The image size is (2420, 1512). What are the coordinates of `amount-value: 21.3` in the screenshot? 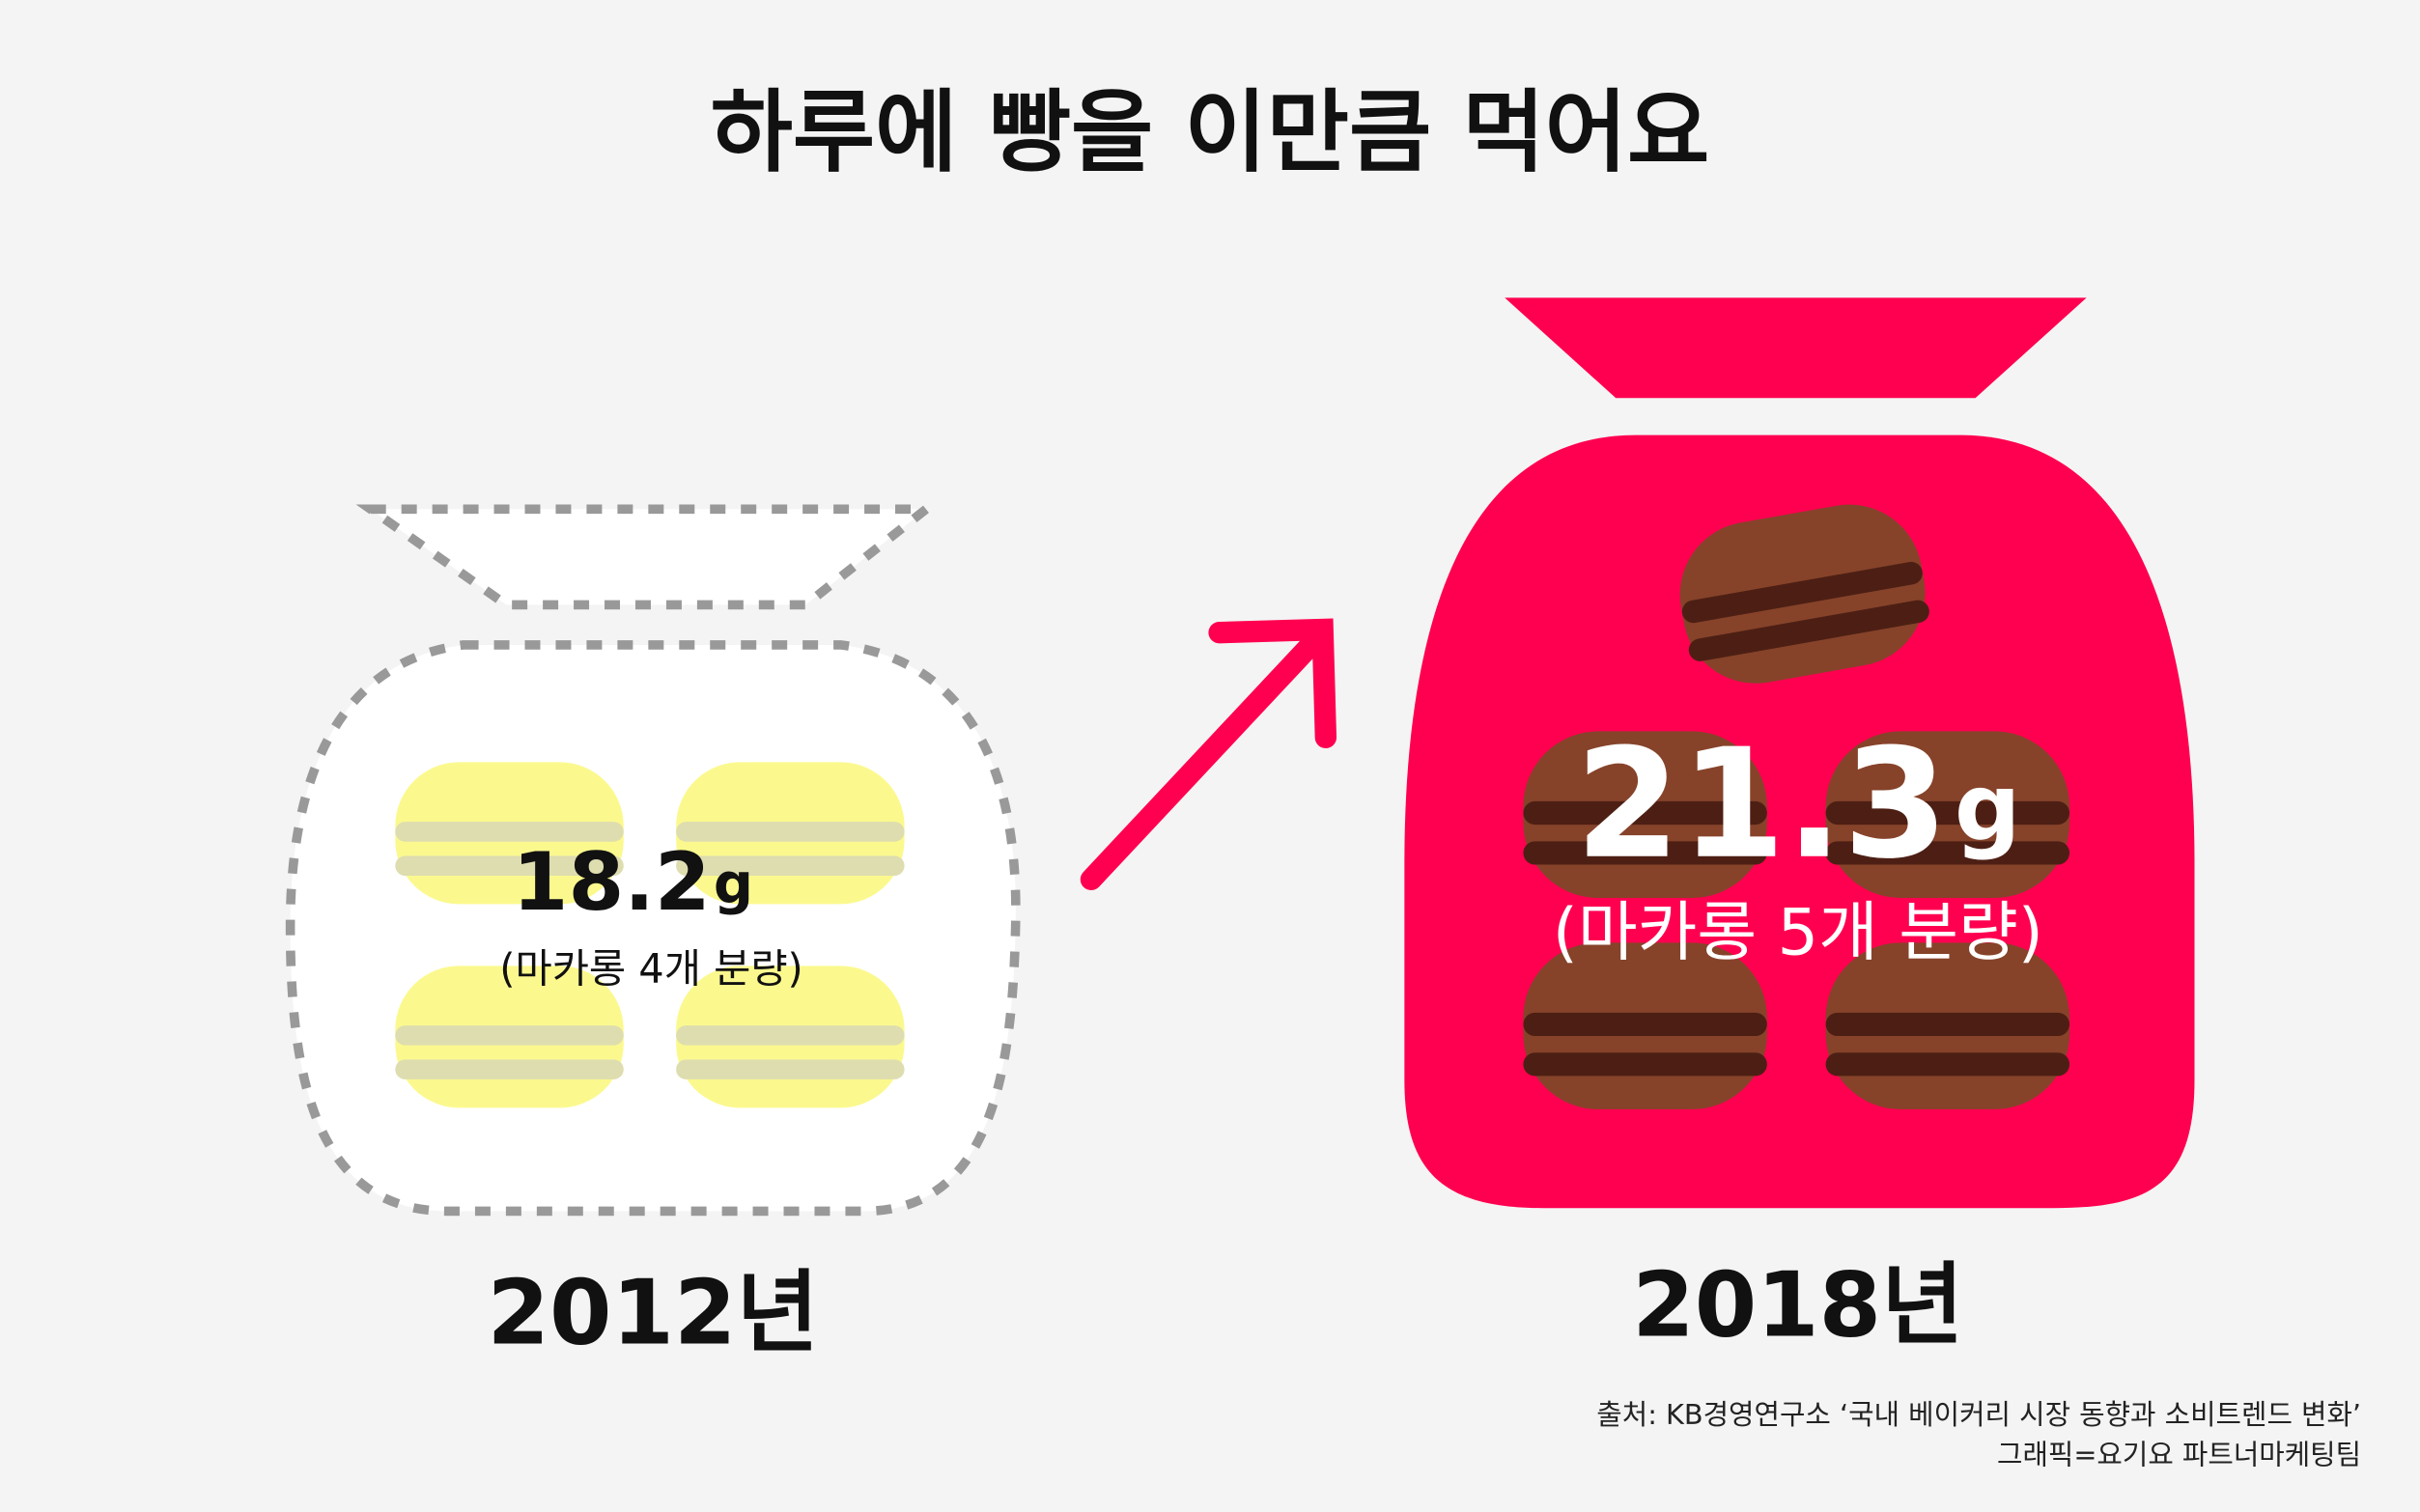 It's located at (1762, 804).